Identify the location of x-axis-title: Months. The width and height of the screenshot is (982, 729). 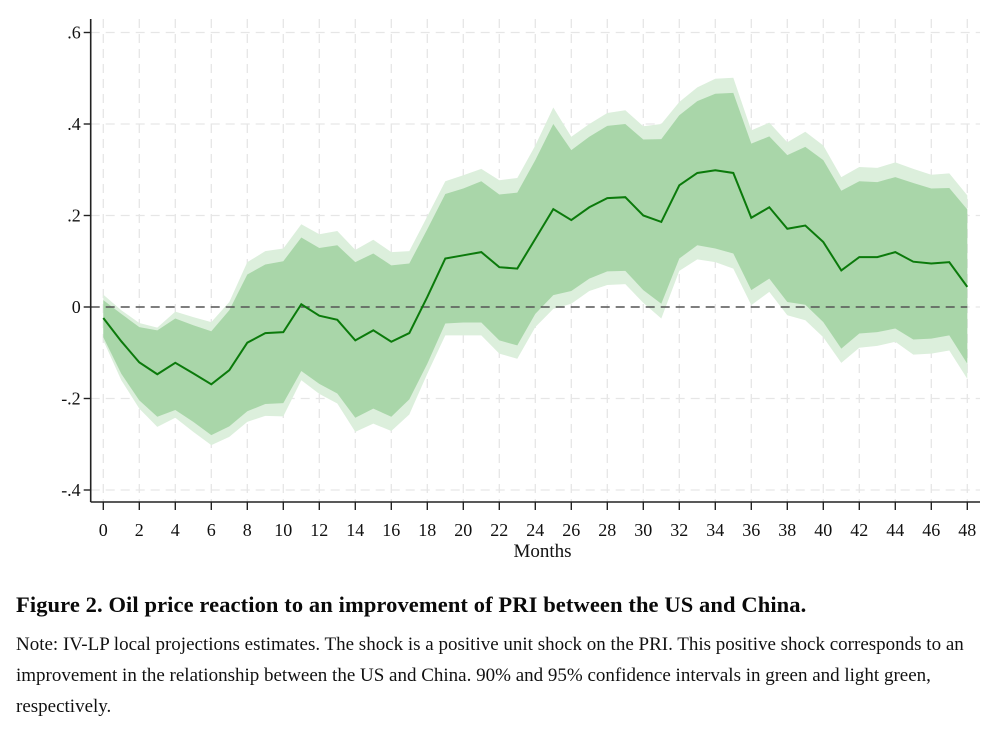
(542, 551).